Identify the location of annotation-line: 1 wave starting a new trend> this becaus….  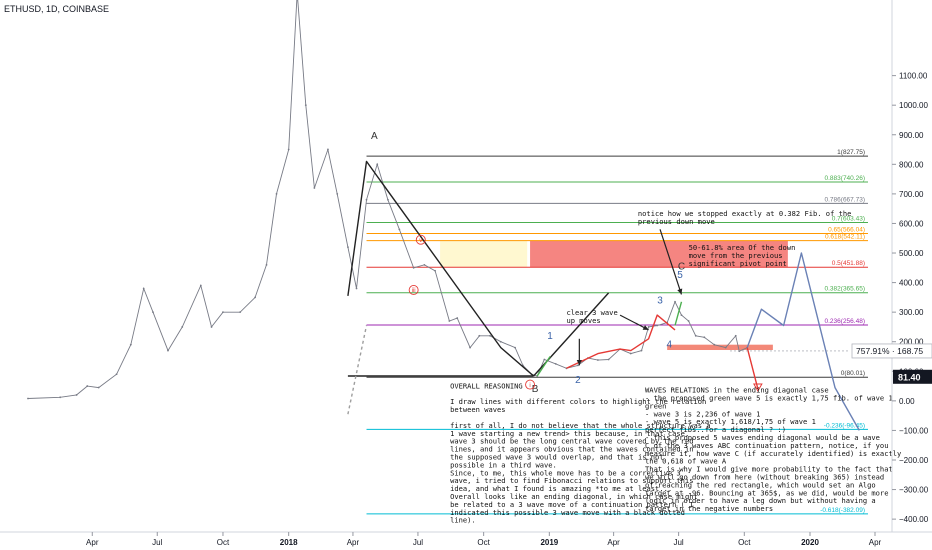
(569, 433).